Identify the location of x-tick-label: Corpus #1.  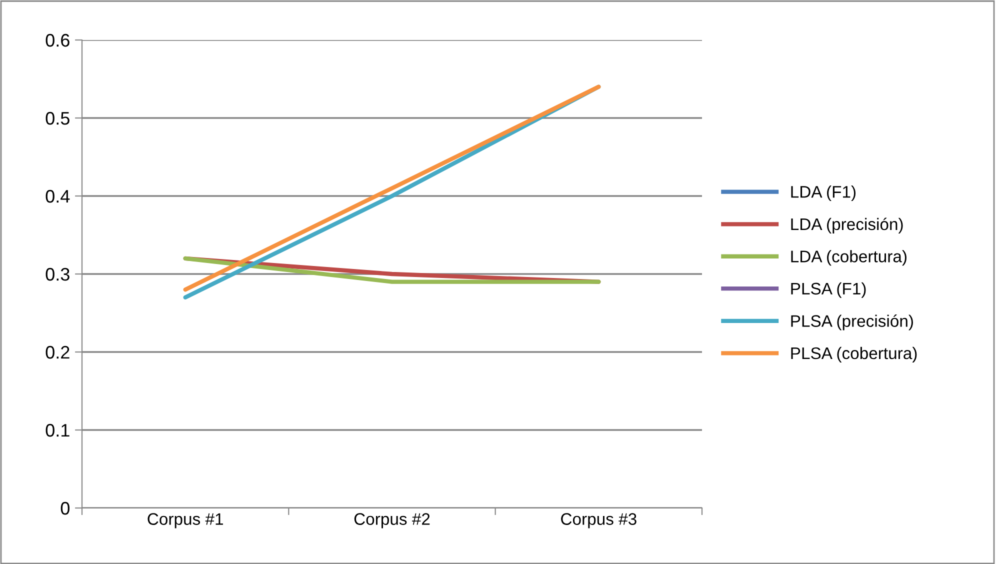
(185, 520).